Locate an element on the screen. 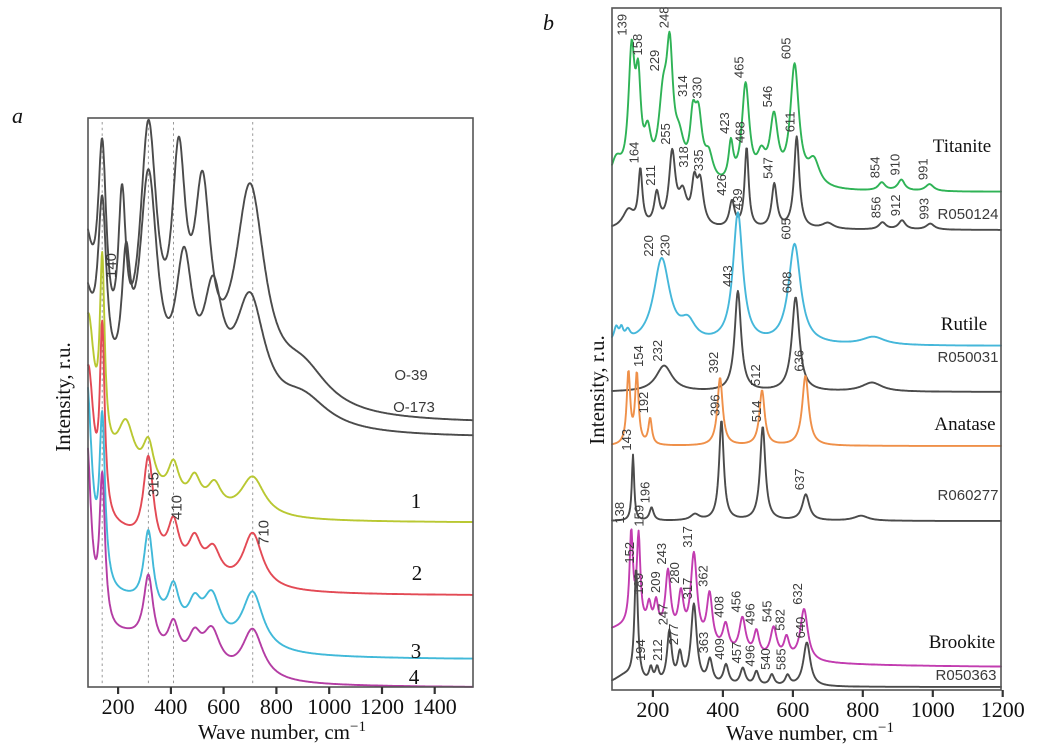 The width and height of the screenshot is (1045, 748). peak-label: 189 is located at coordinates (638, 584).